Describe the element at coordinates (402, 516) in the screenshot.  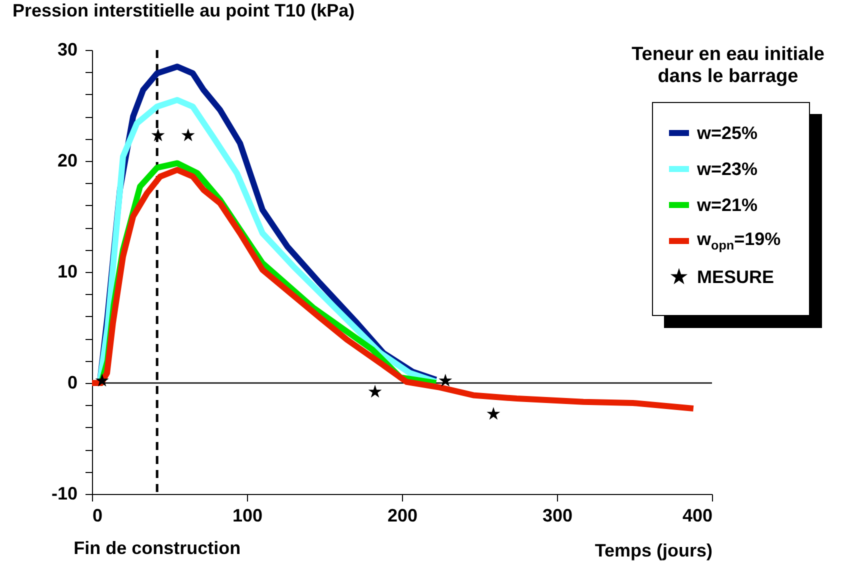
I see `x-tick-label: 200` at that location.